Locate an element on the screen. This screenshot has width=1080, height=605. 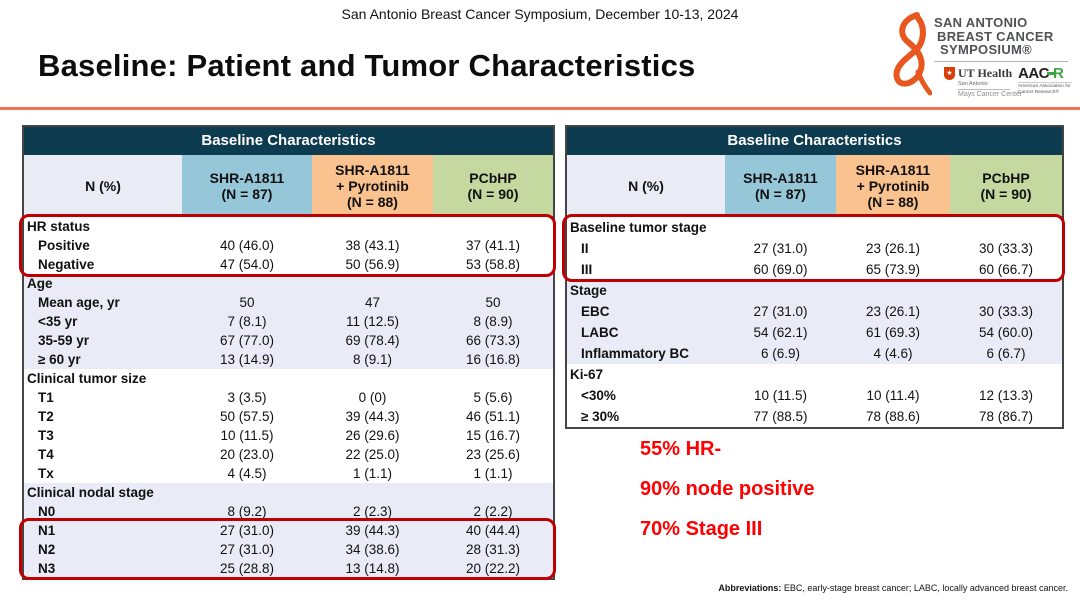
cell-value: 12 (13.3) is located at coordinates (1006, 395).